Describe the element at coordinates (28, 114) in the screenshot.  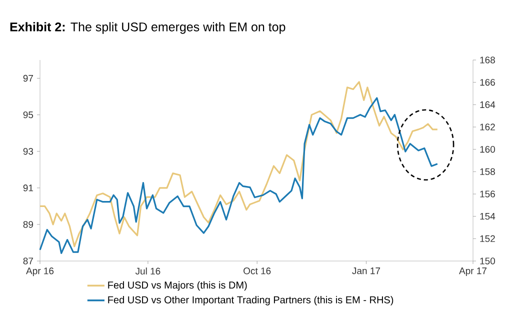
I see `y-tick-label: 95` at that location.